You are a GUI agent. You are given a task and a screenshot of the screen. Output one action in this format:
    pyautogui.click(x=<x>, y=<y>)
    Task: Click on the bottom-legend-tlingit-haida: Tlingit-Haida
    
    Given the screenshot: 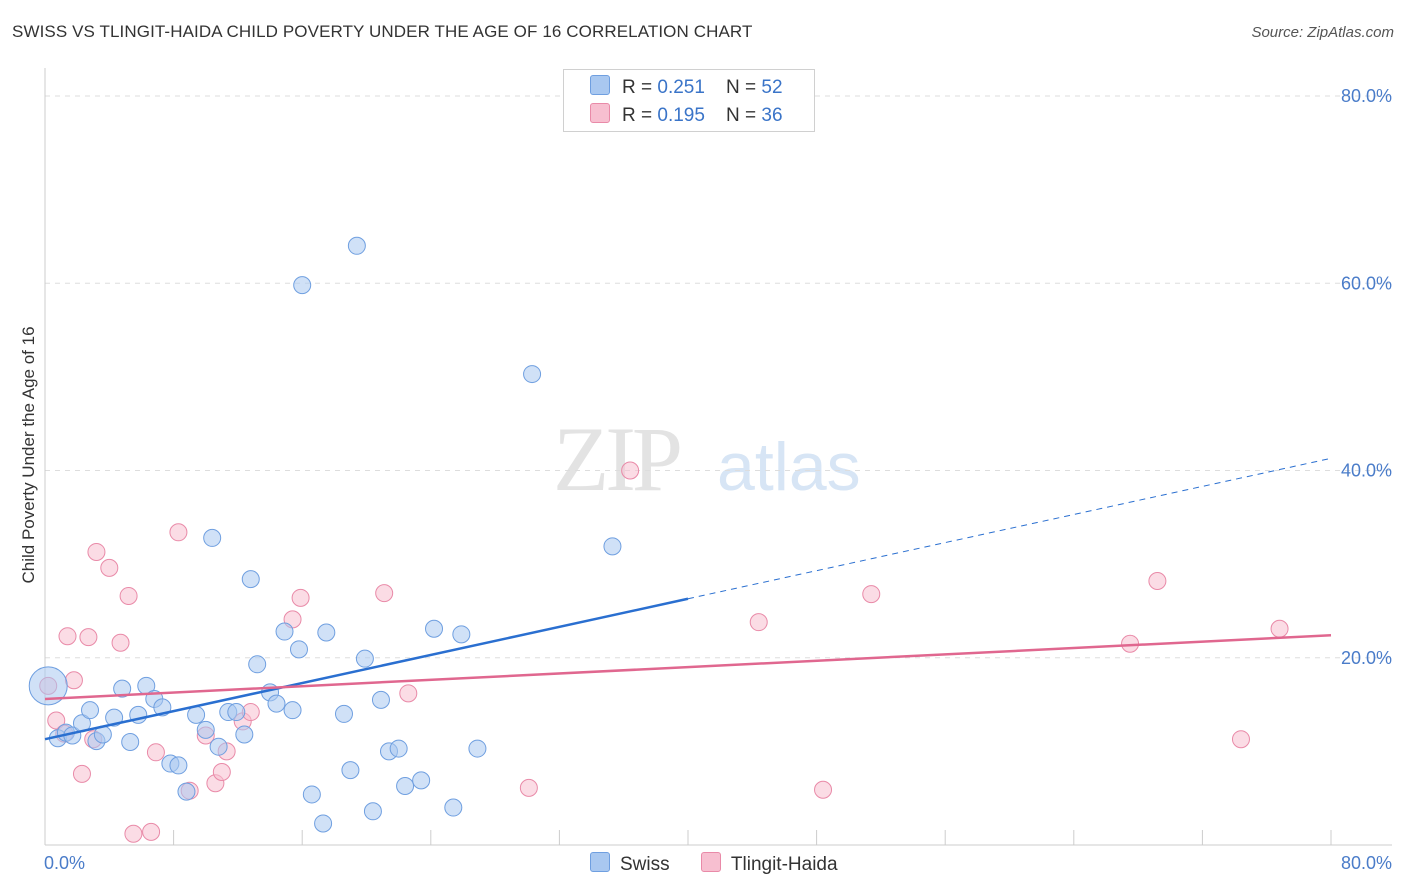 What is the action you would take?
    pyautogui.click(x=769, y=864)
    